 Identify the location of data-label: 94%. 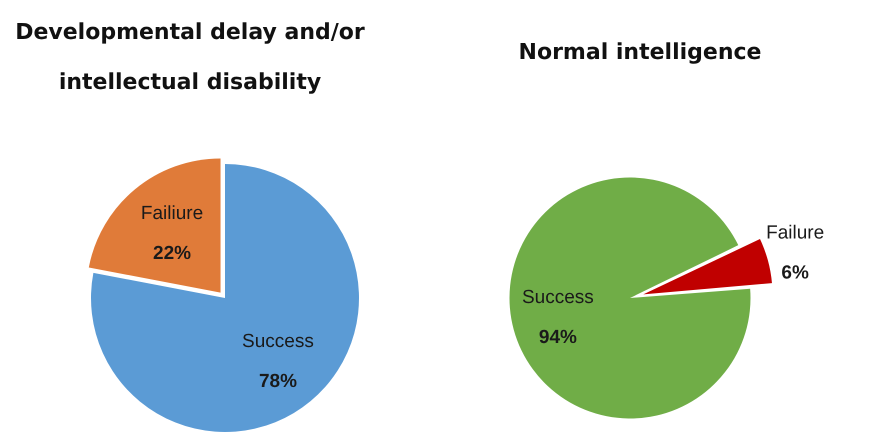
(558, 337).